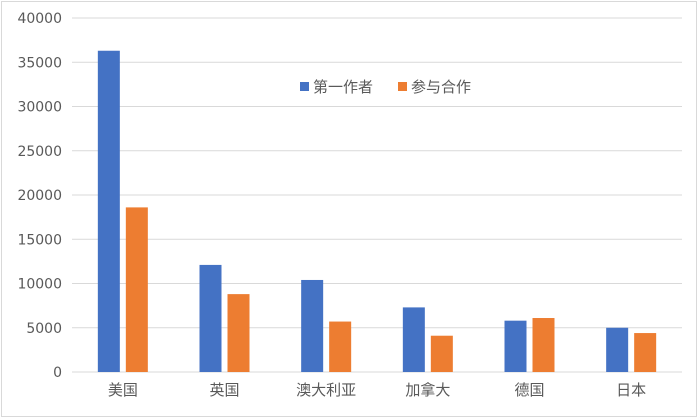 This screenshot has height=420, width=700. What do you see at coordinates (44, 329) in the screenshot?
I see `y-tick-label: 5000` at bounding box center [44, 329].